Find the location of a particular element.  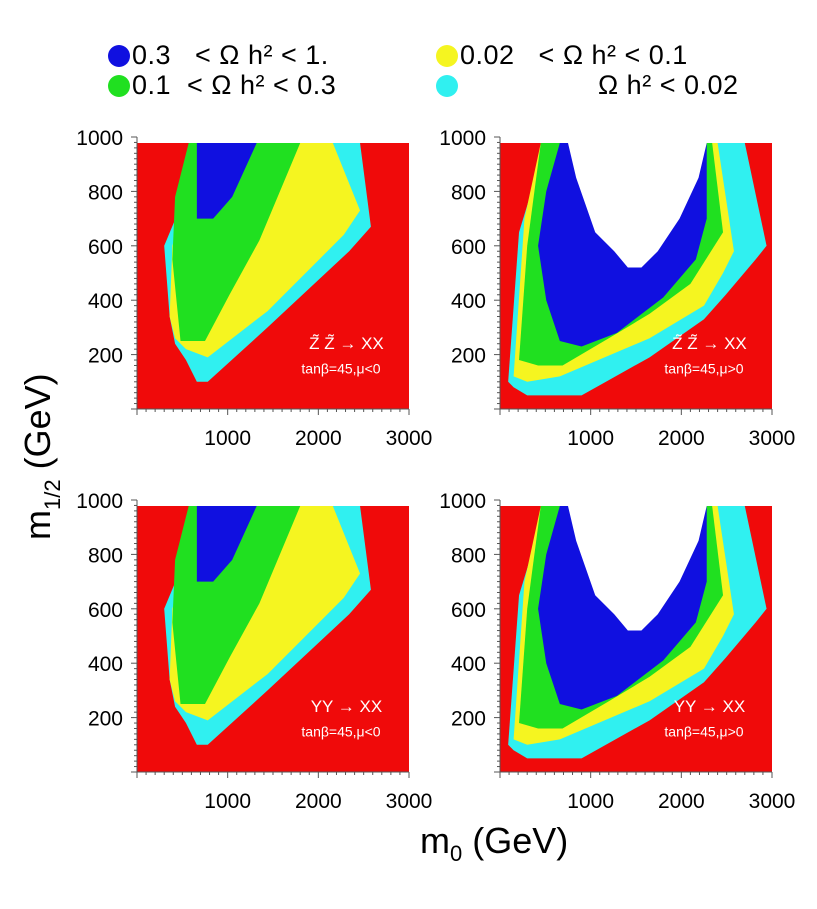

x-axis-title-unit: (GeV) is located at coordinates (515, 840).